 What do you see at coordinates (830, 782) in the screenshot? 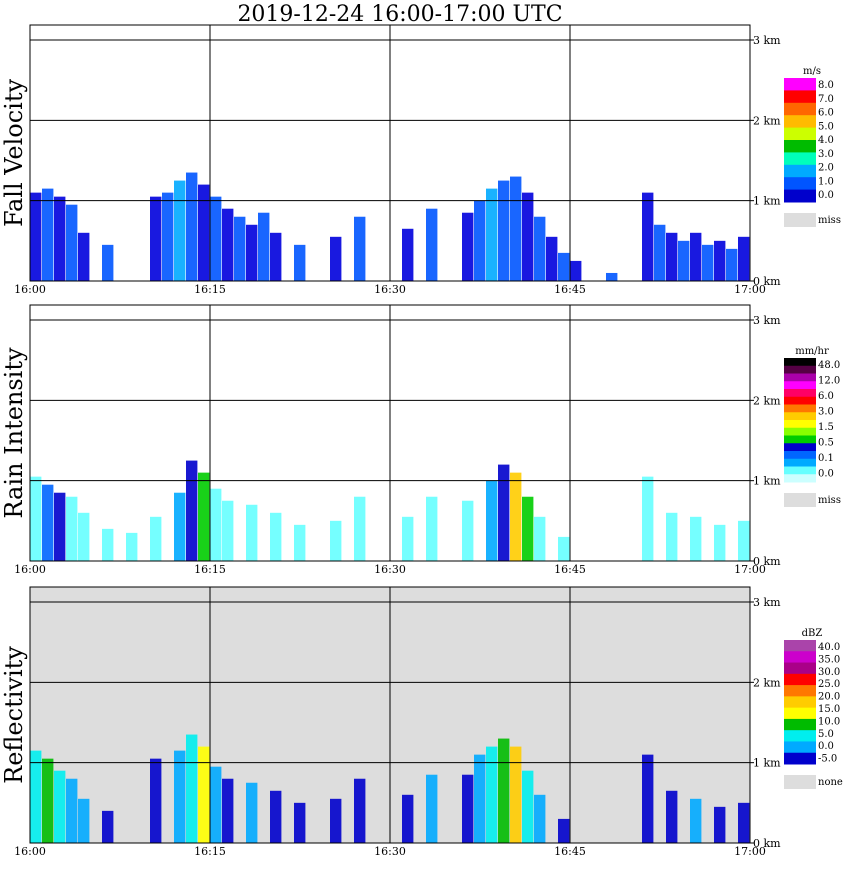
I see `colorbar-miss-label: none` at bounding box center [830, 782].